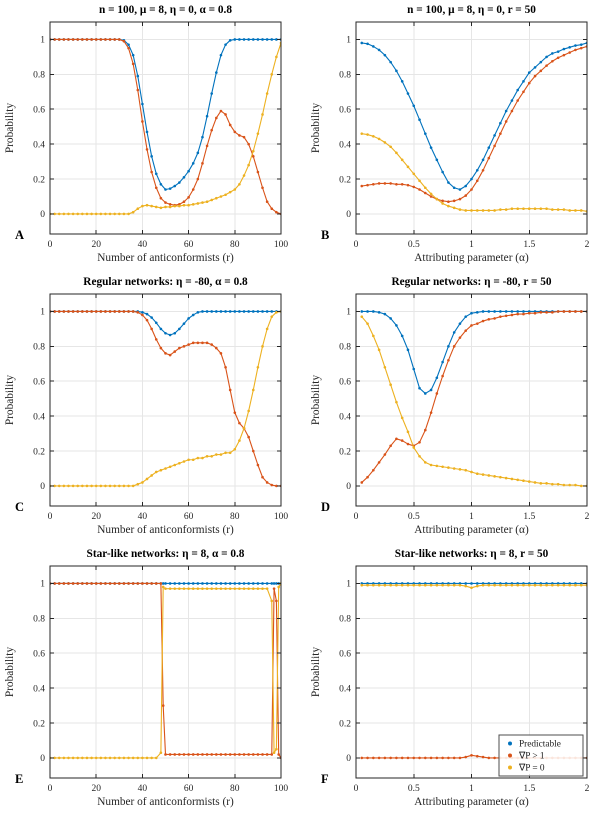 This screenshot has width=613, height=817. I want to click on panel-letter: B, so click(325, 235).